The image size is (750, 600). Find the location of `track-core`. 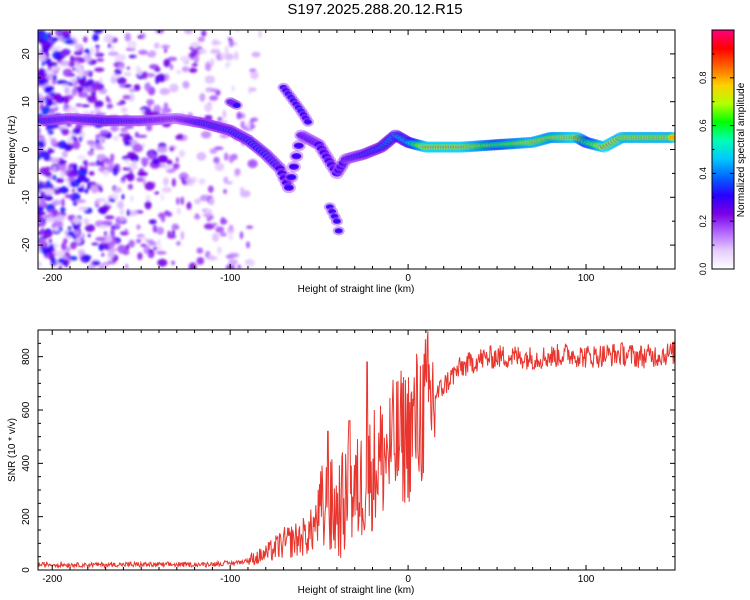

track-core is located at coordinates (336, 221).